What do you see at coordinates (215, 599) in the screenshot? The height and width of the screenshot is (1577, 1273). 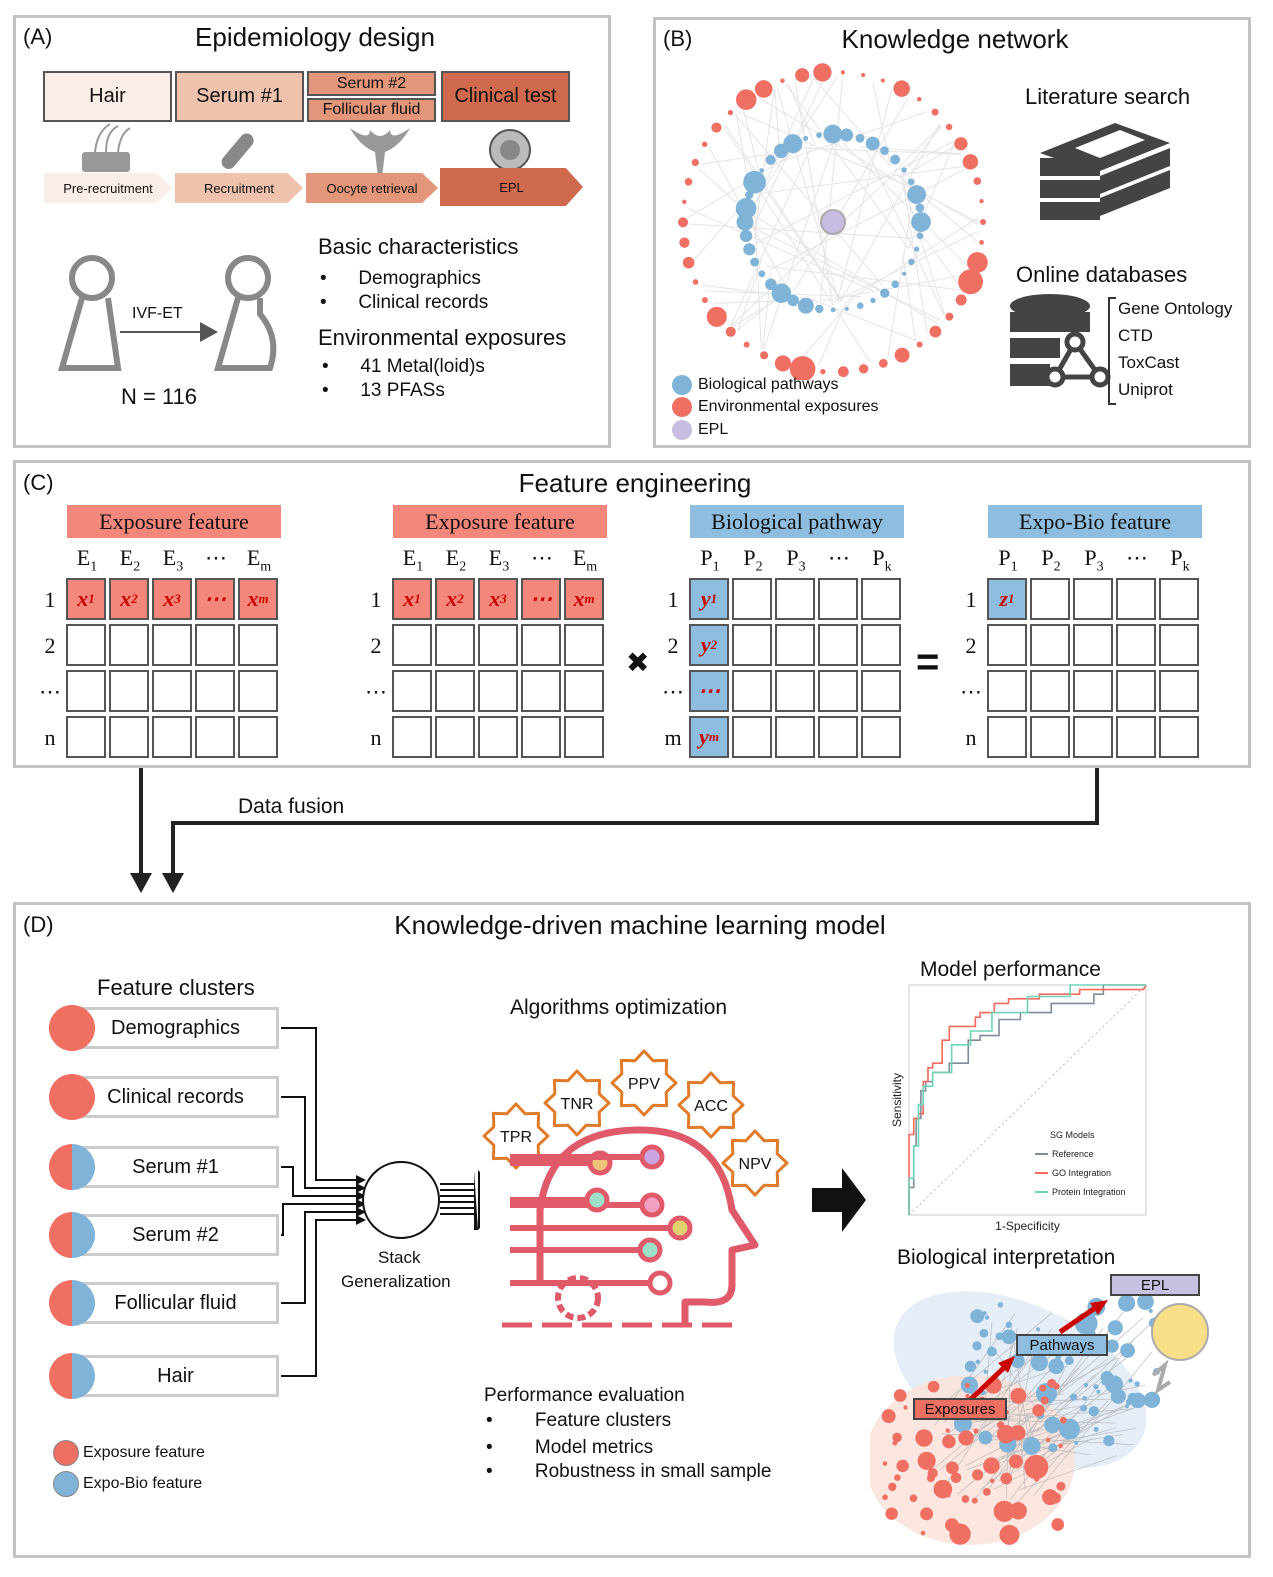 I see `matrix-cell: ⋯` at bounding box center [215, 599].